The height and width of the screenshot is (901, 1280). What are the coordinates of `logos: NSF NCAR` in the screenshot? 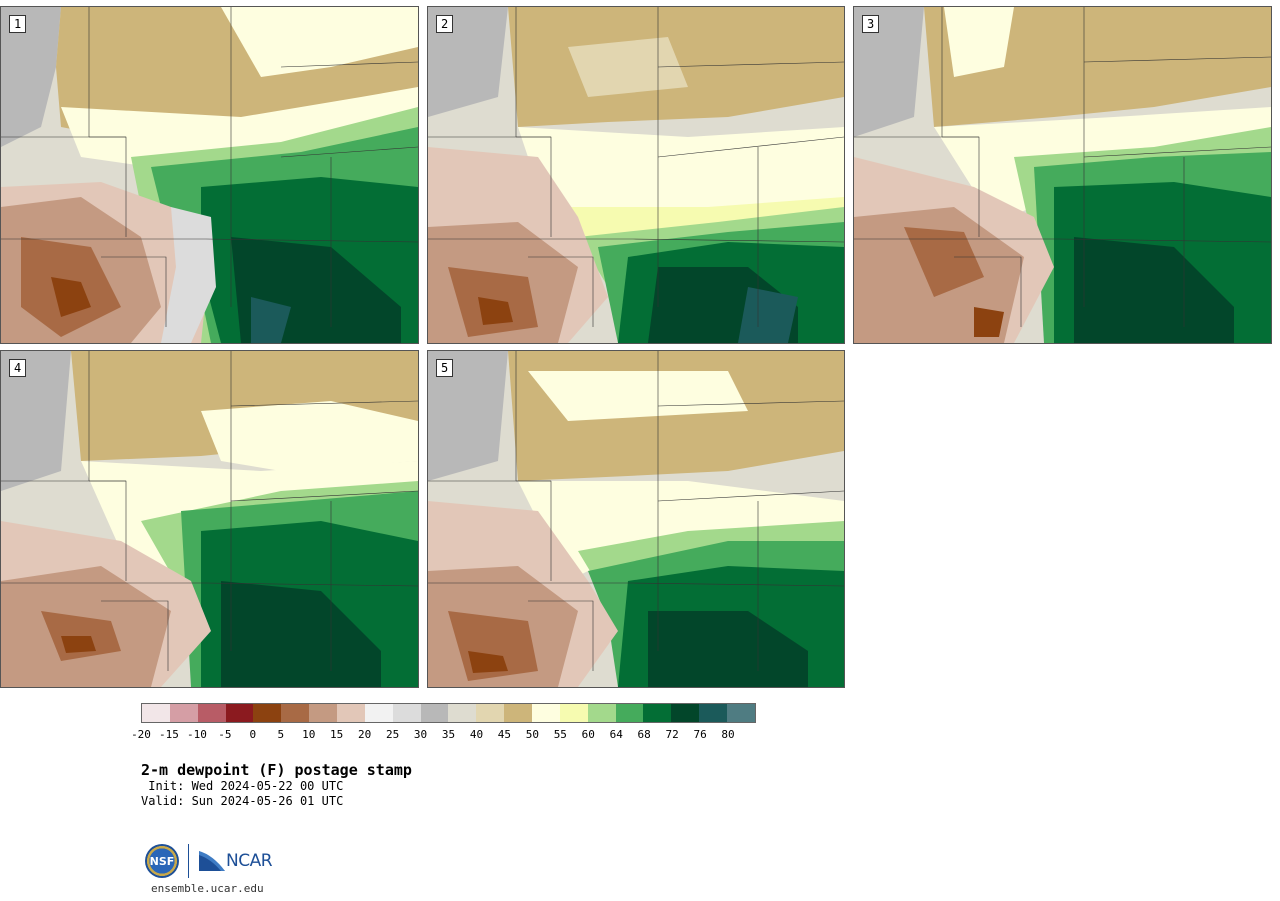 It's located at (209, 861).